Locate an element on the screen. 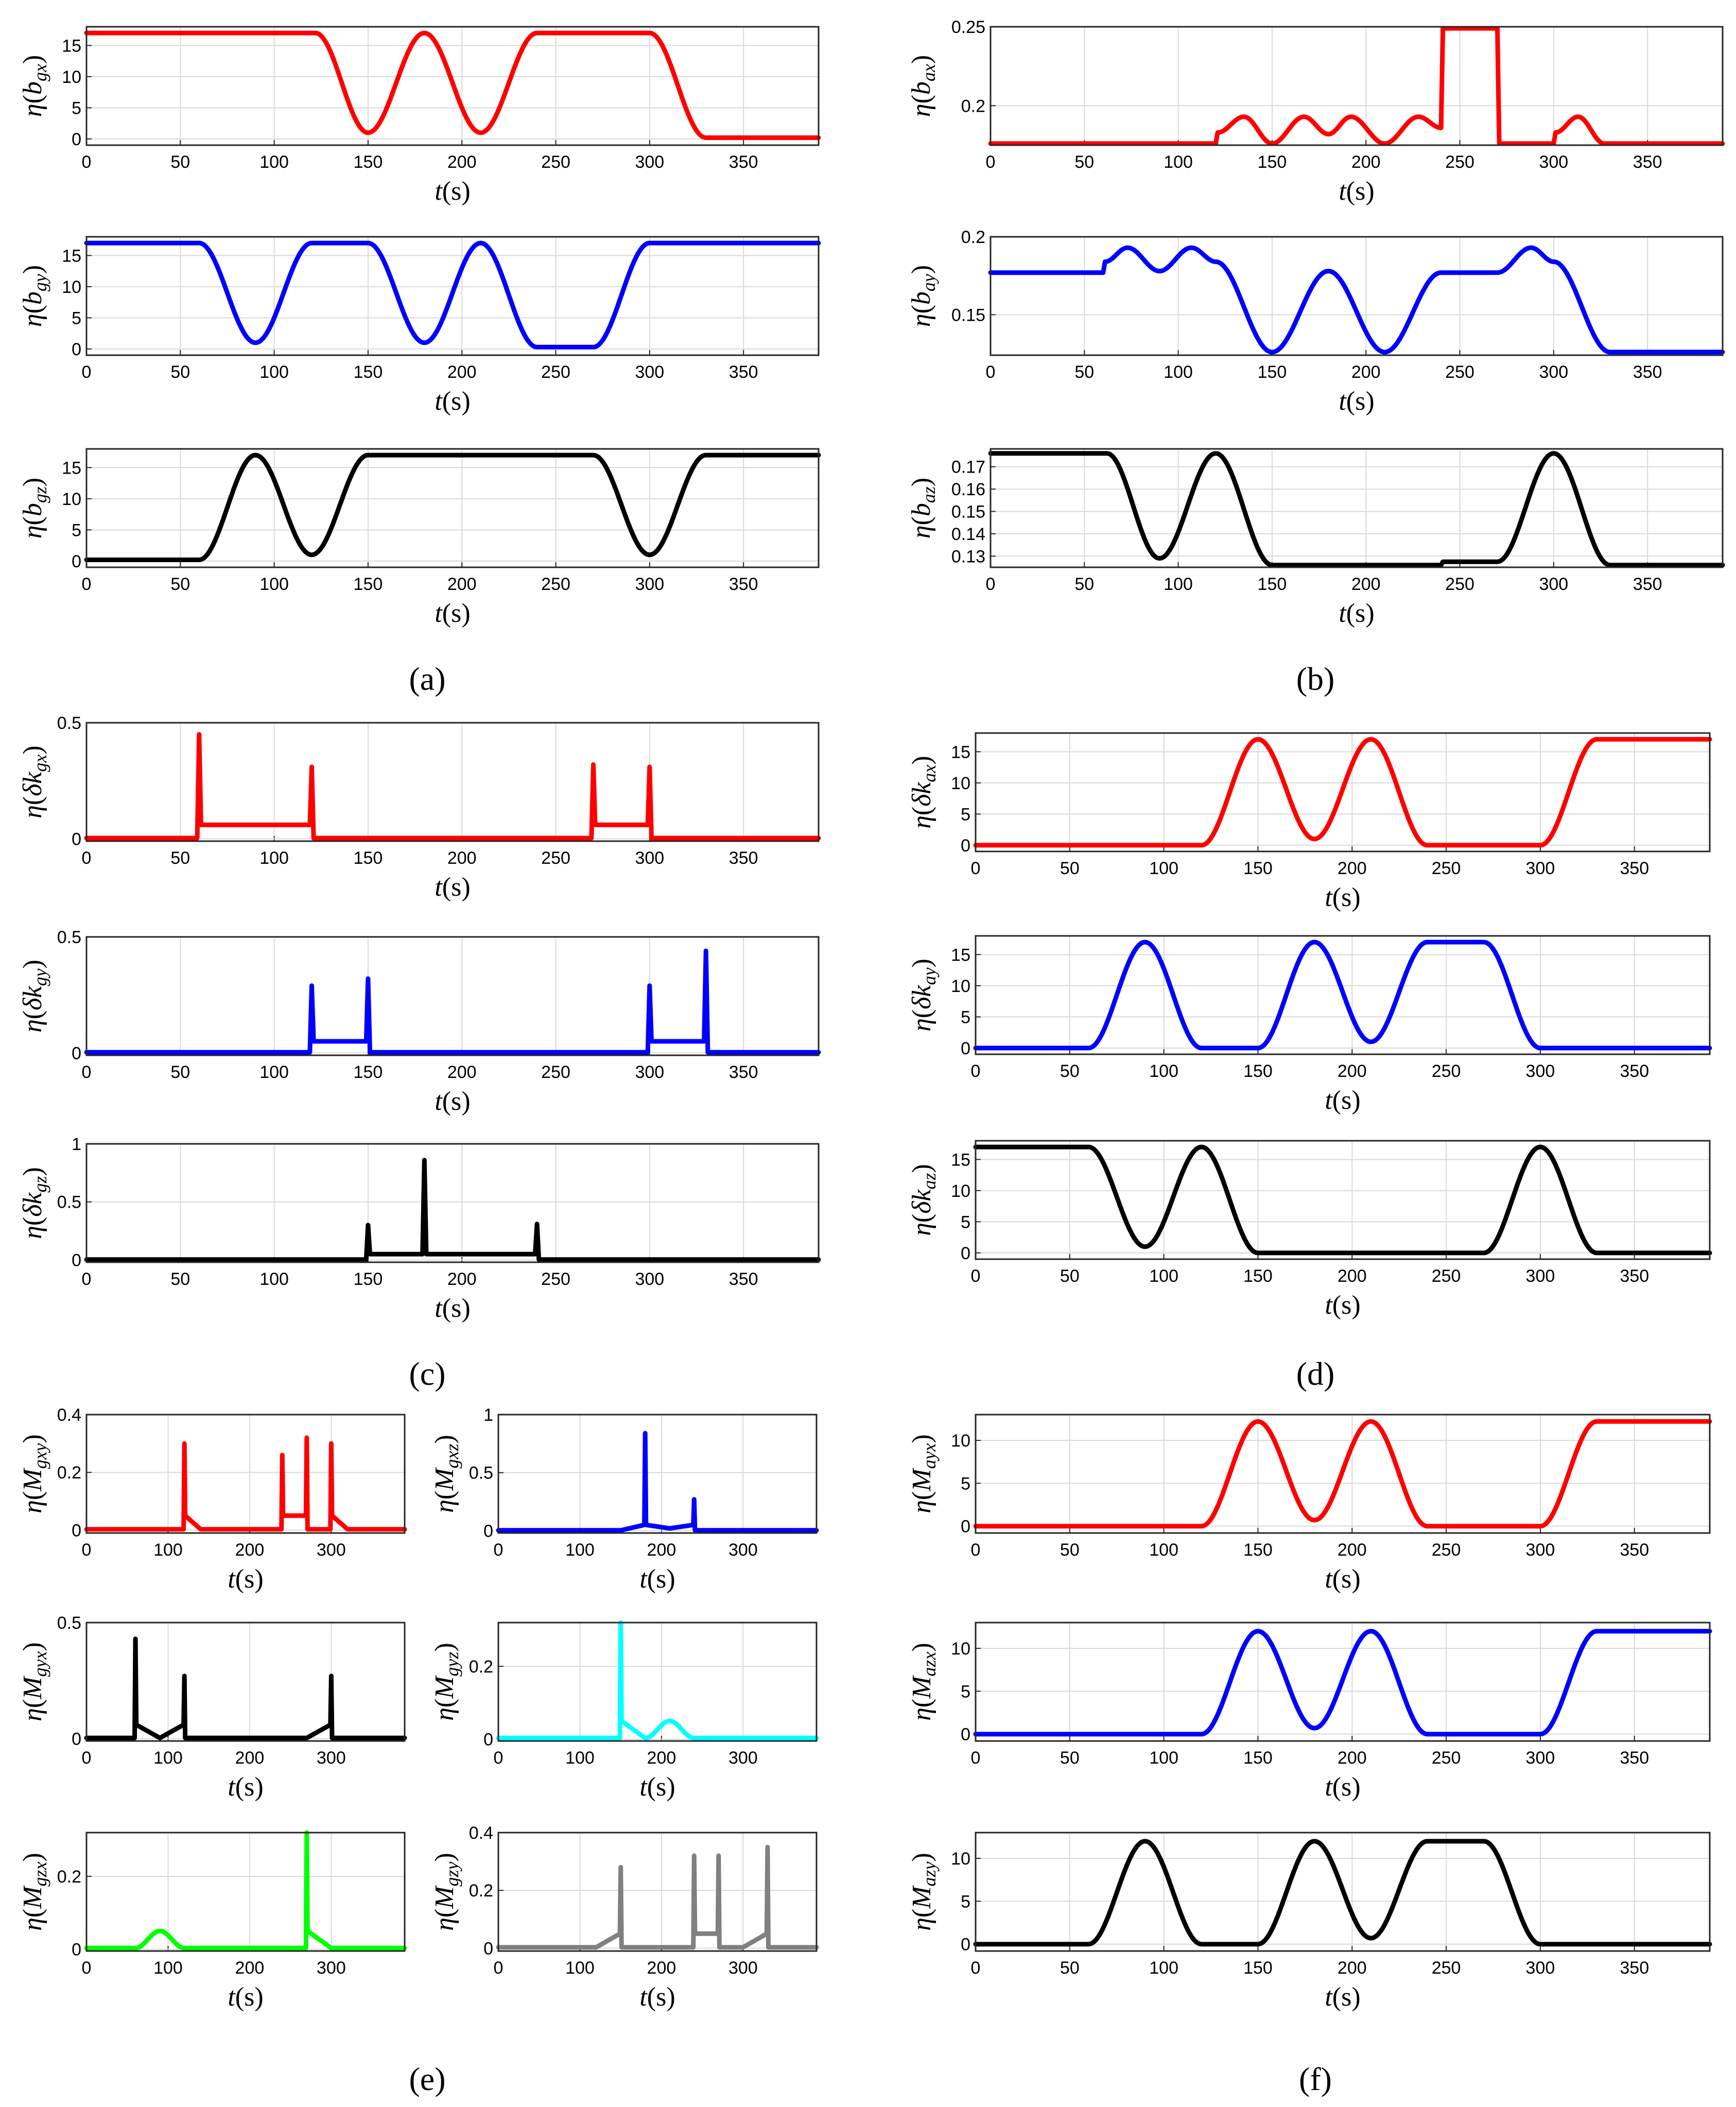 The width and height of the screenshot is (1736, 2107). subplot-mazx: 0 50 100 150 200 250 300 350 0 5 10 t(s) η(Mazx) is located at coordinates (1309, 1712).